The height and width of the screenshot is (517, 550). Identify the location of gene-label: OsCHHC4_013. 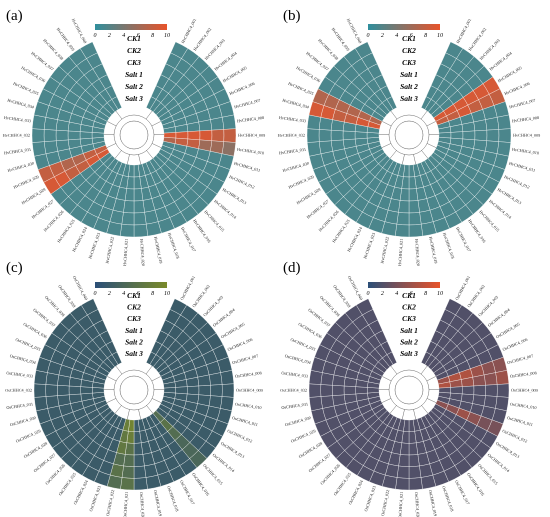
(232, 450).